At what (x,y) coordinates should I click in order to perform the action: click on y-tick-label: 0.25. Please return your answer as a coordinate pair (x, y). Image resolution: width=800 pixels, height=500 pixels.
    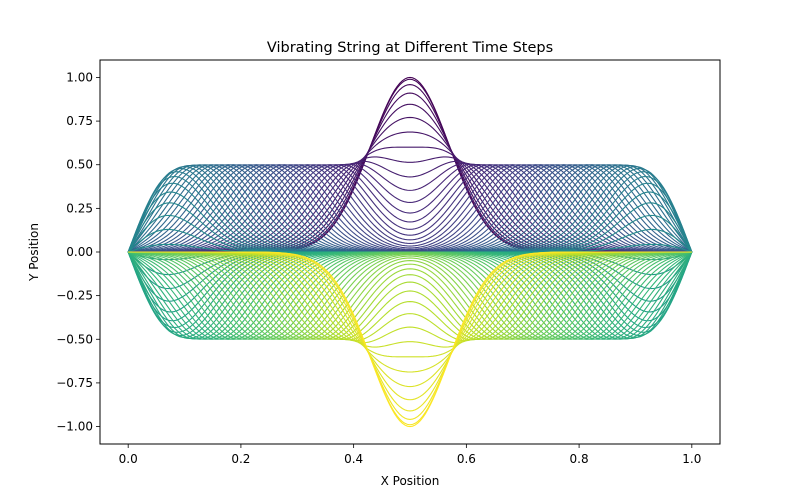
    Looking at the image, I should click on (79, 208).